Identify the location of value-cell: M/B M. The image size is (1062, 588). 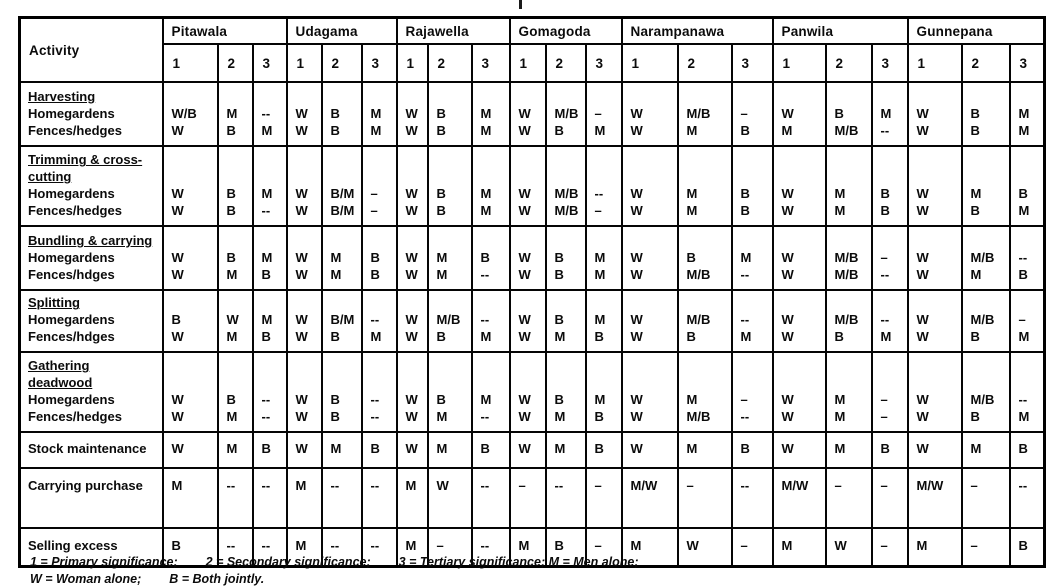
(985, 258).